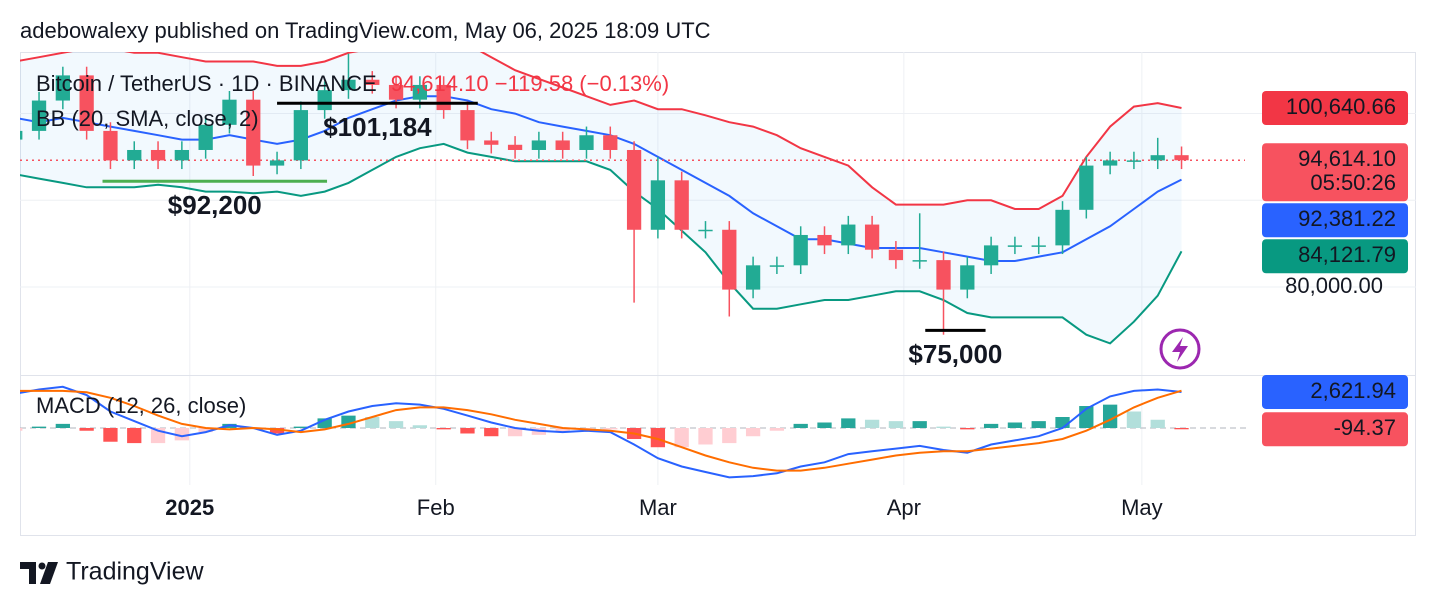  What do you see at coordinates (1347, 218) in the screenshot?
I see `price-label: 92,381.22` at bounding box center [1347, 218].